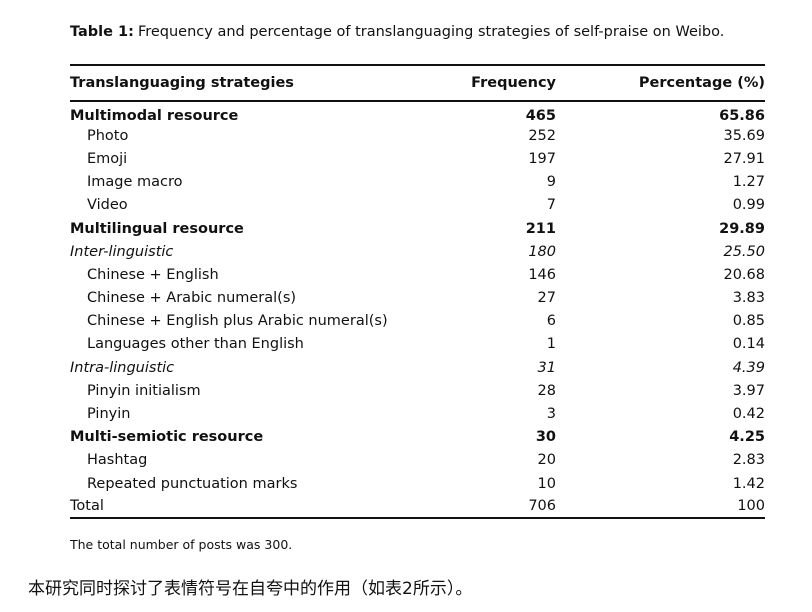 This screenshot has height=612, width=812. I want to click on strategy-cell: Total, so click(87, 506).